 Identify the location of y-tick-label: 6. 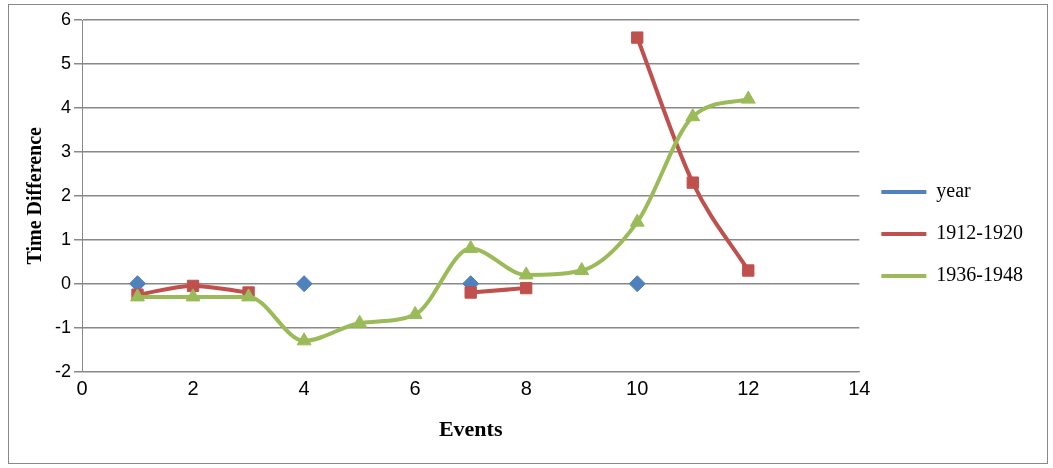
(65, 18).